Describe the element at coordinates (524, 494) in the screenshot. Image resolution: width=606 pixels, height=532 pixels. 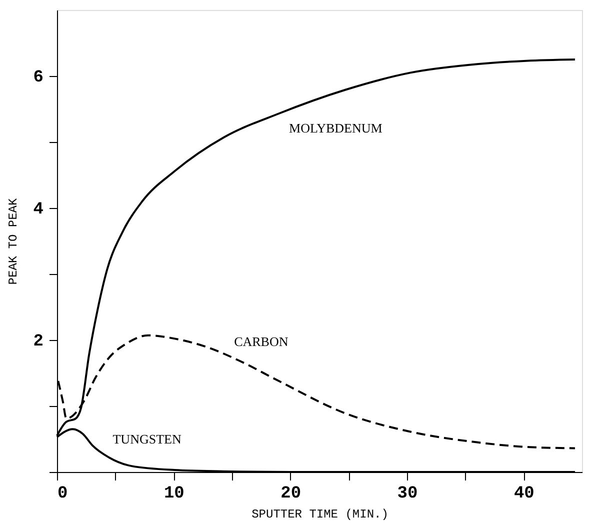
I see `x-tick-label: 40` at that location.